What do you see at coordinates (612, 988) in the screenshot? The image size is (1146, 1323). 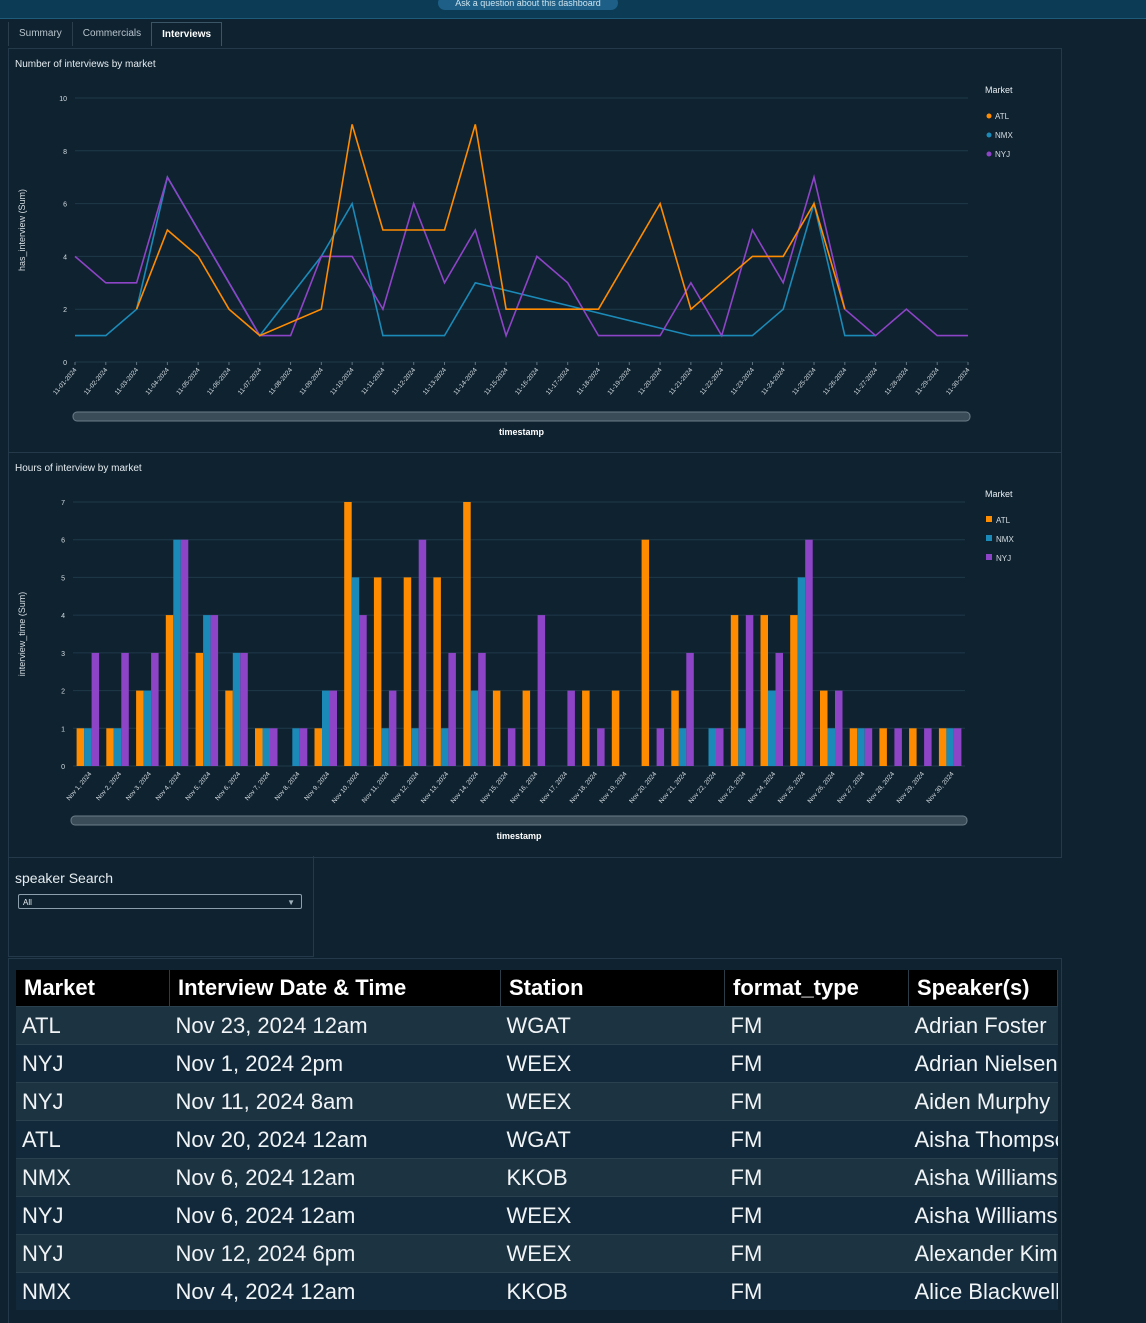 I see `column-header-station: Station` at bounding box center [612, 988].